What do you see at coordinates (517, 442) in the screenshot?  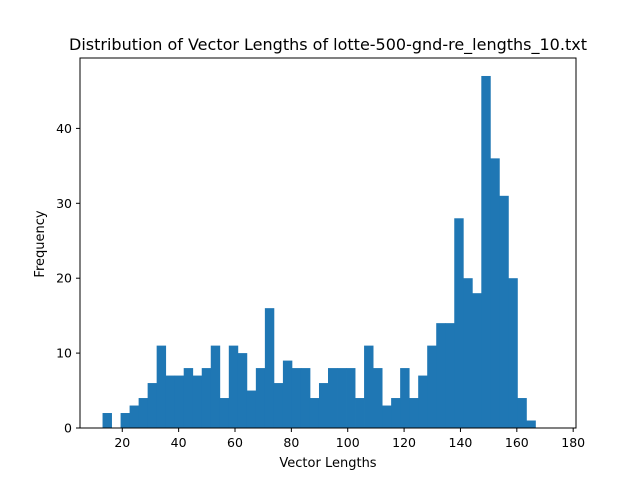 I see `x-tick-label: 160` at bounding box center [517, 442].